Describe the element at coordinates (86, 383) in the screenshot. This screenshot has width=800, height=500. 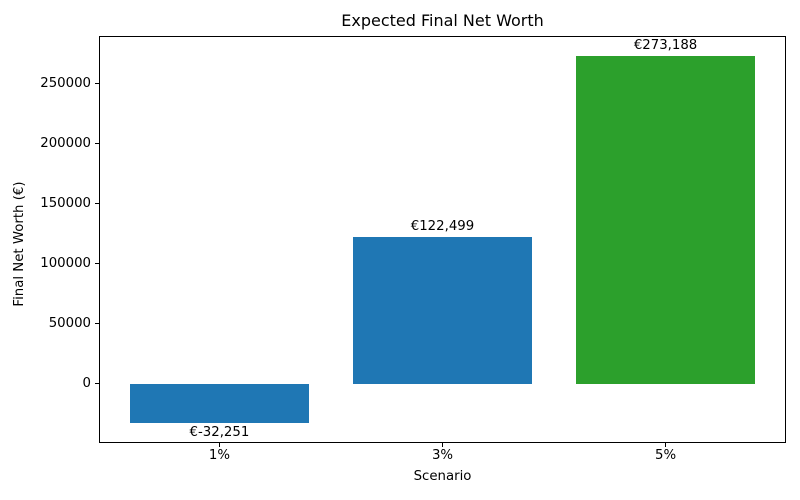
I see `y-tick-label: 0` at that location.